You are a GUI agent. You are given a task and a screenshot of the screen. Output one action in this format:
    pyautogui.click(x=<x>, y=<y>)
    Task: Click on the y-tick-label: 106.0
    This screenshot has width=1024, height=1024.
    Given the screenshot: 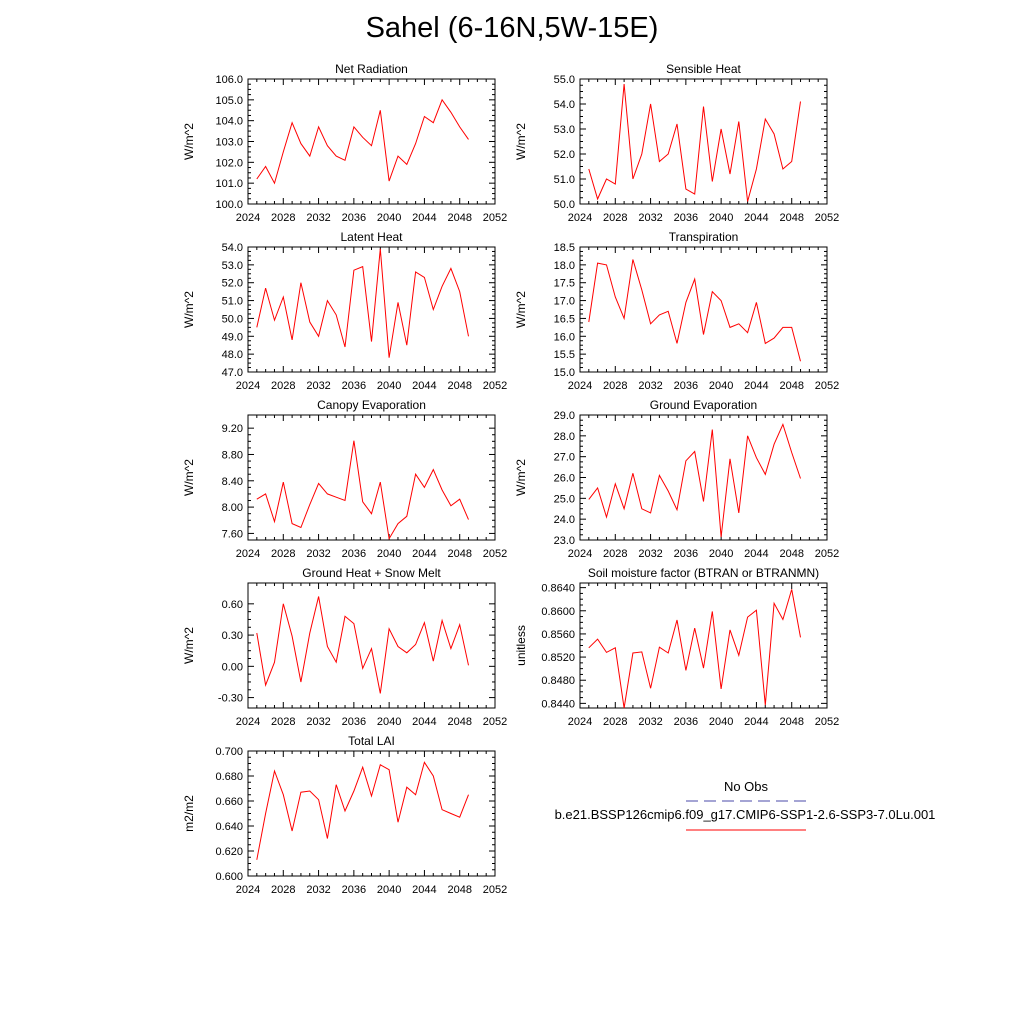 What is the action you would take?
    pyautogui.click(x=229, y=80)
    